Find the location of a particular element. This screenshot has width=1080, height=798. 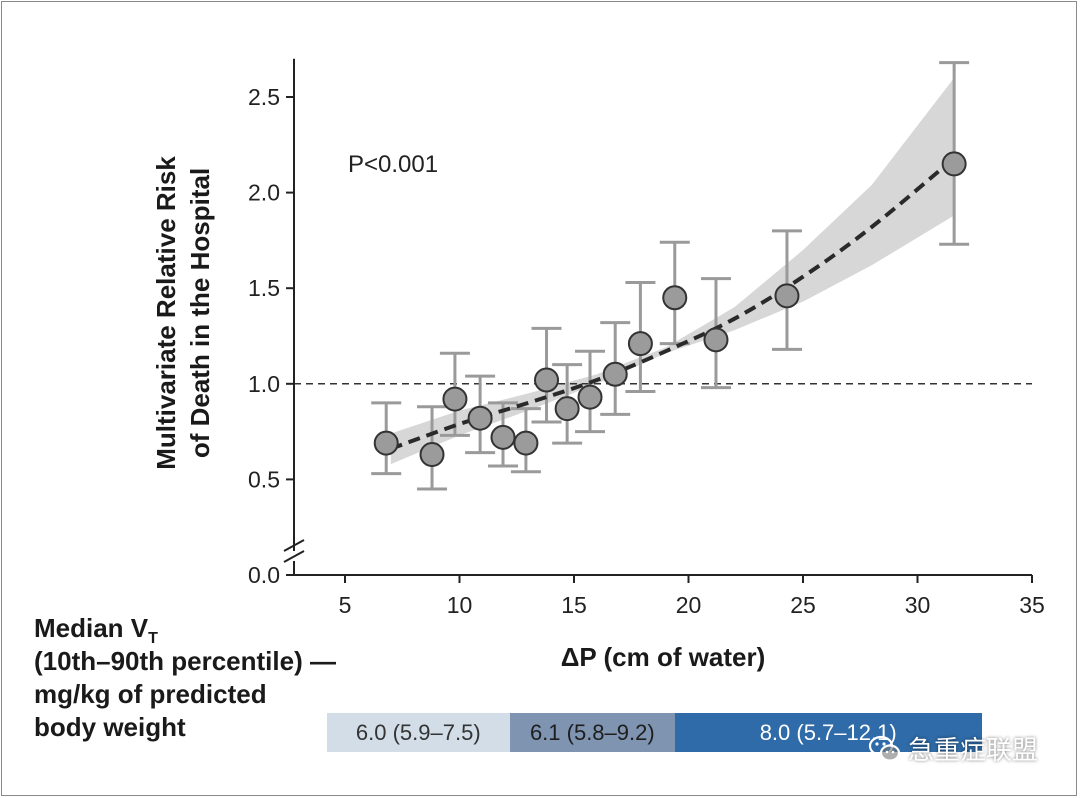

y-tick-label: 2.5 is located at coordinates (264, 97).